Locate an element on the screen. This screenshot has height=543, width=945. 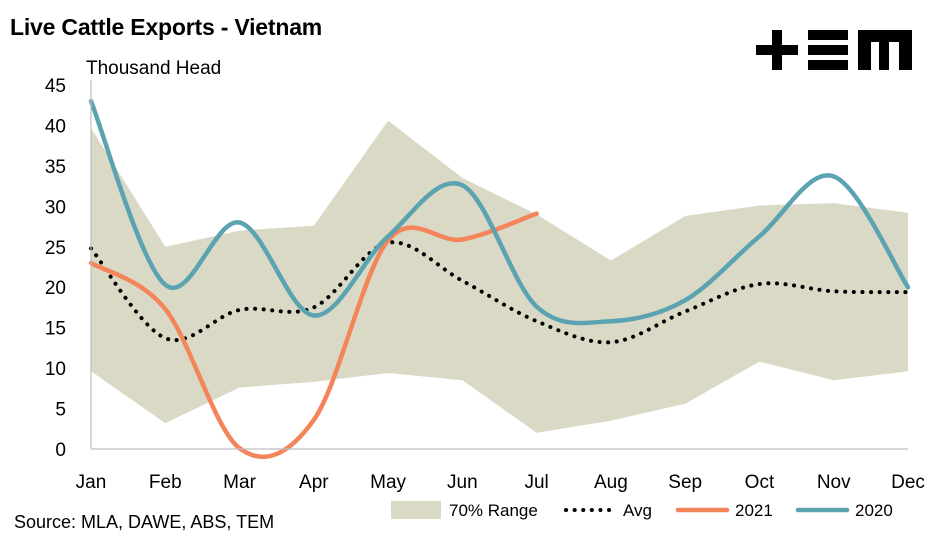
x-tick-label: Mar is located at coordinates (239, 482).